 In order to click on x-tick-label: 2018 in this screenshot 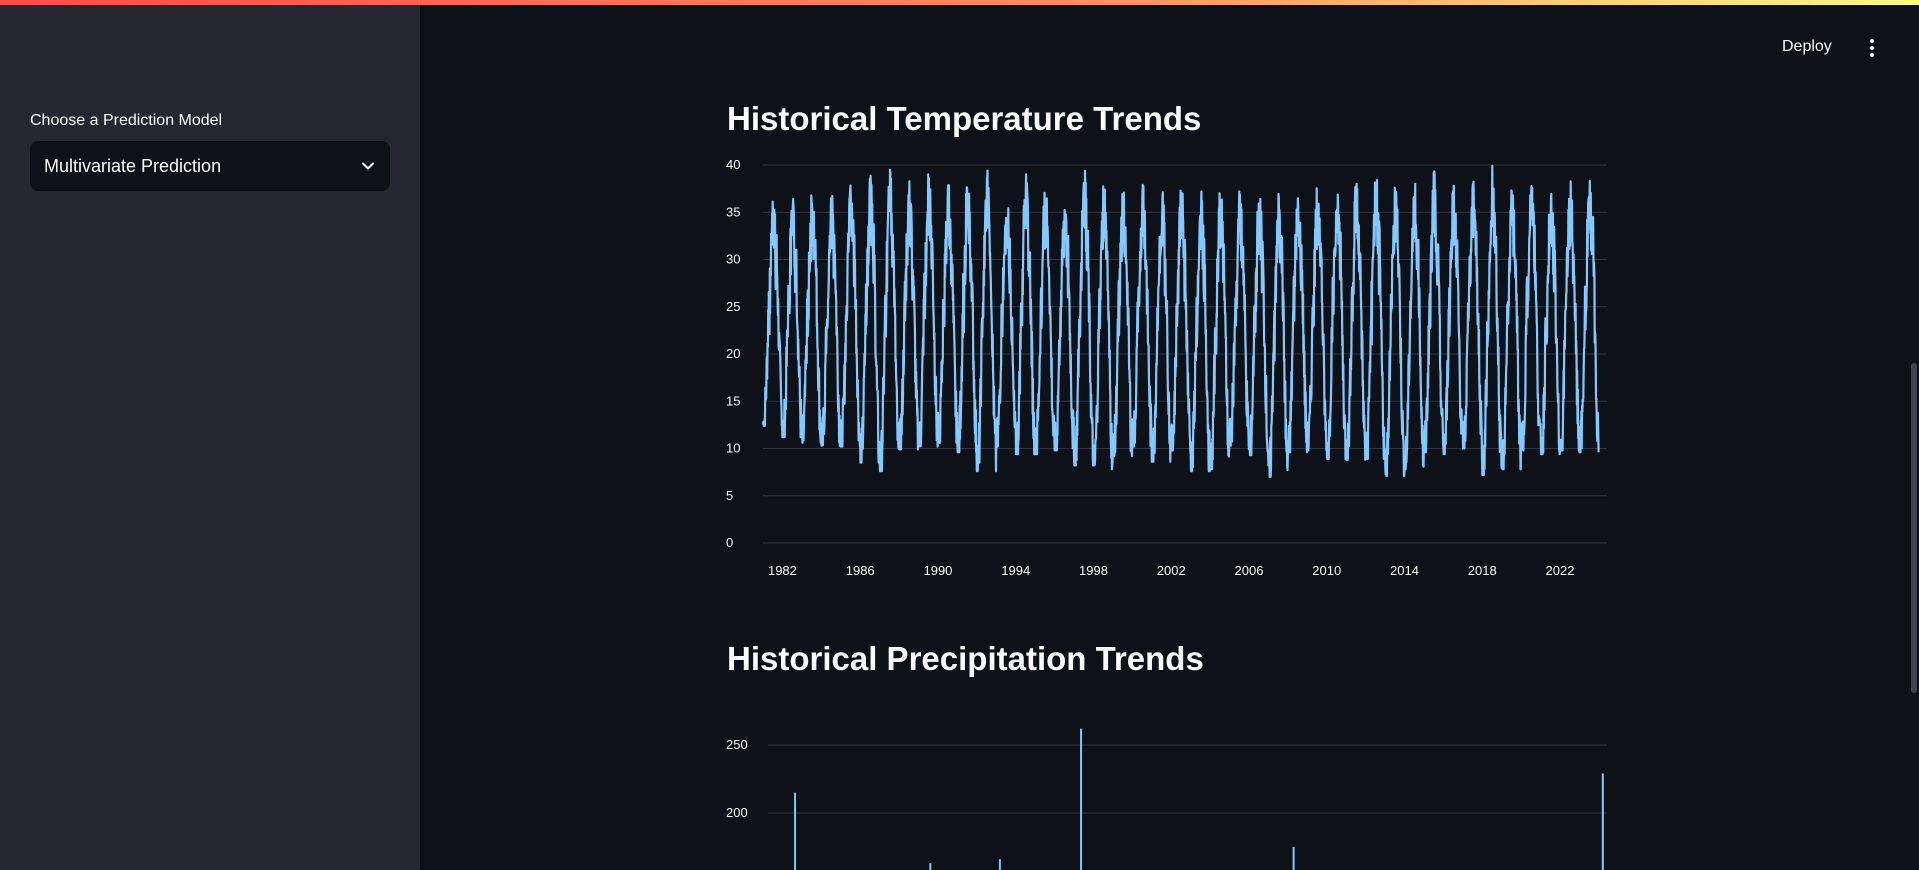, I will do `click(1482, 570)`.